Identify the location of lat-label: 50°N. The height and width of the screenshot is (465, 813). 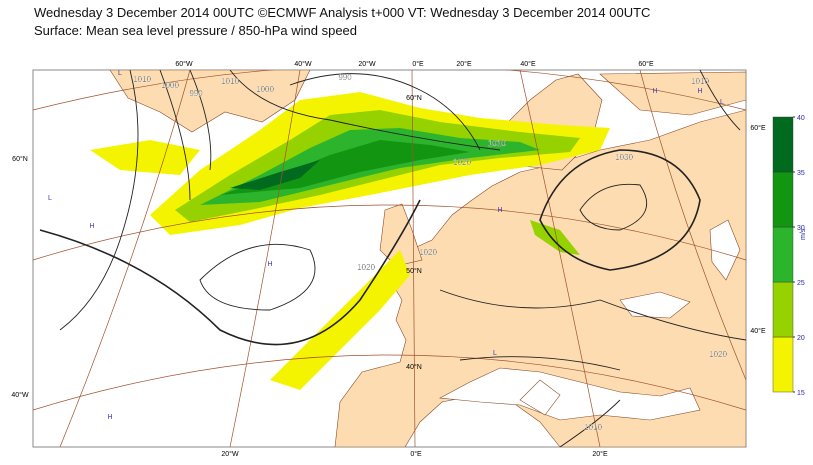
(414, 271).